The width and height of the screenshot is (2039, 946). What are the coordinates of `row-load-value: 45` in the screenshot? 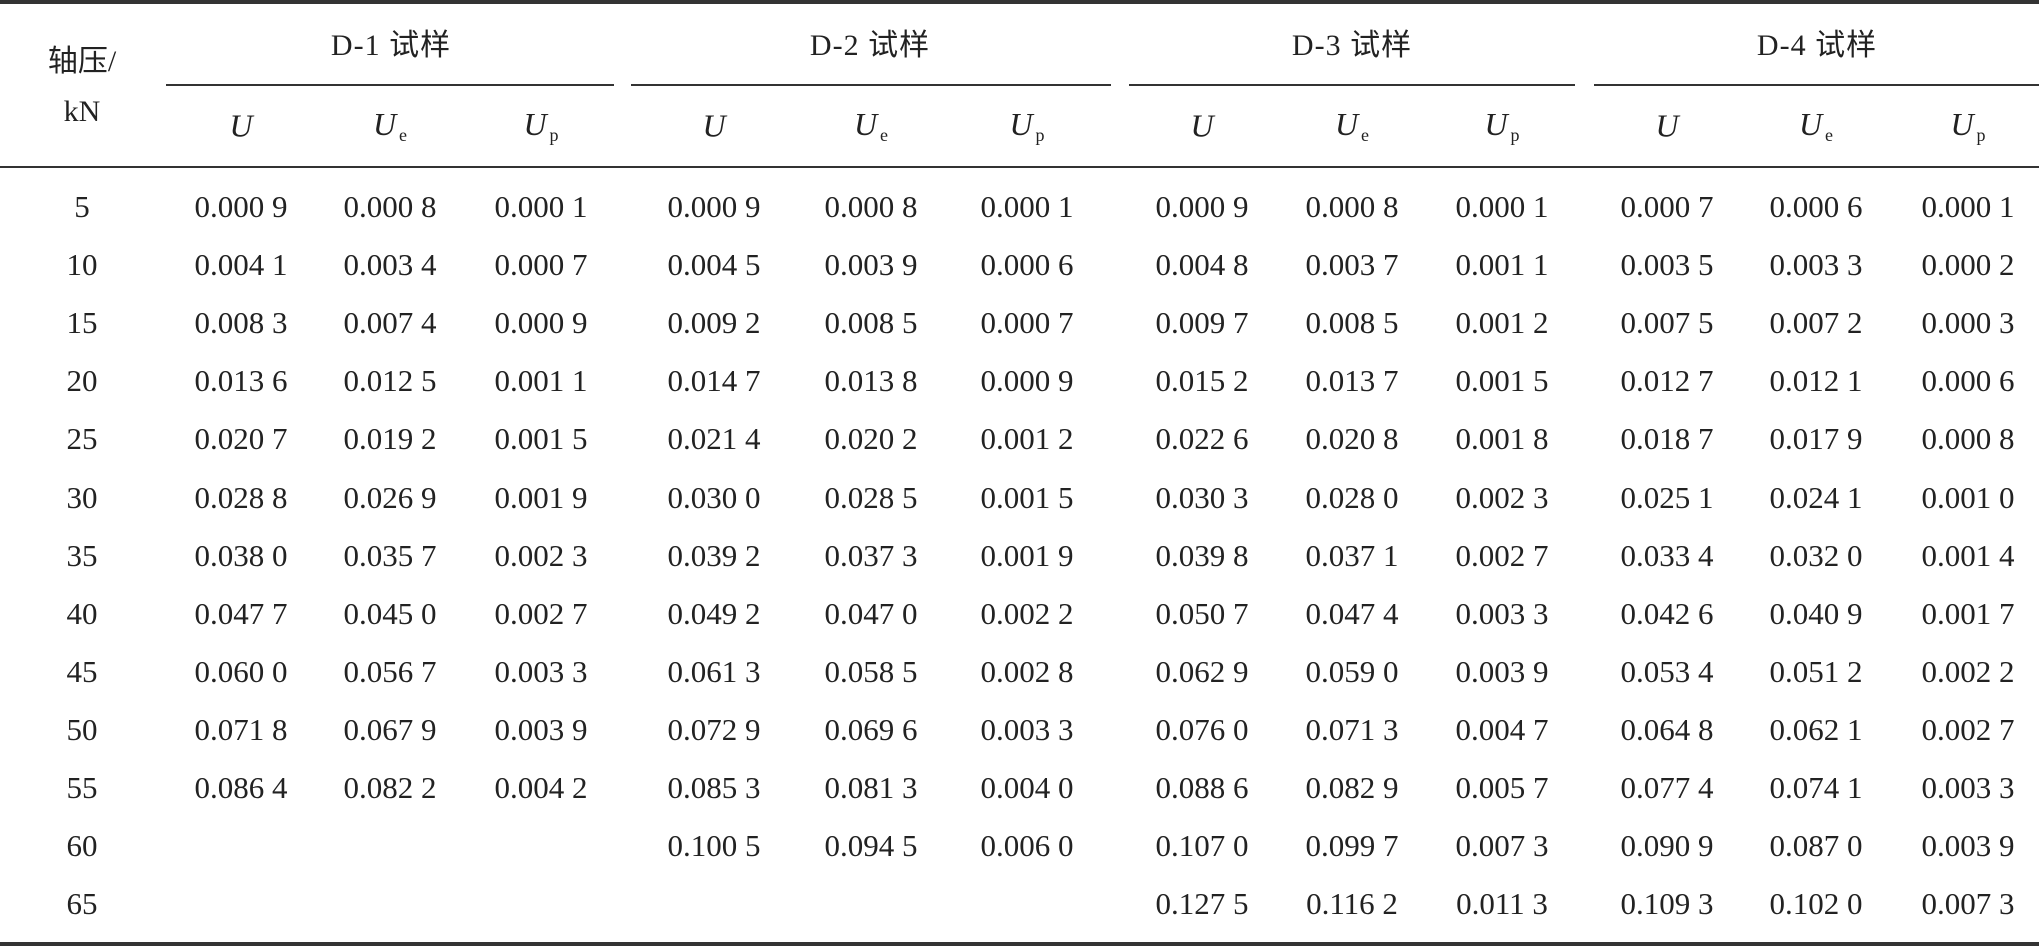 It's located at (82, 671).